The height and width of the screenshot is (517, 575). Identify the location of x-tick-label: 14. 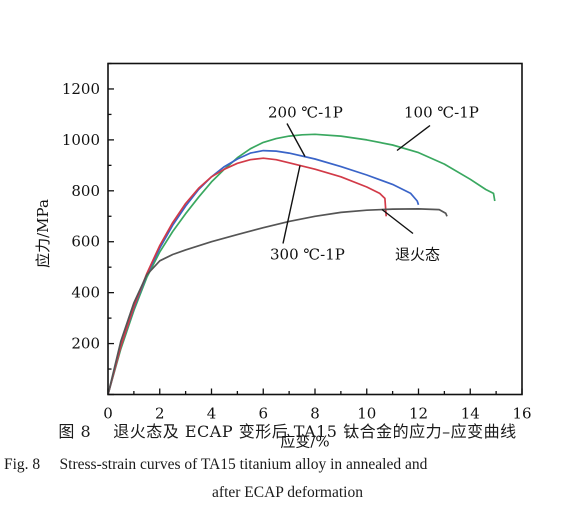
(470, 414).